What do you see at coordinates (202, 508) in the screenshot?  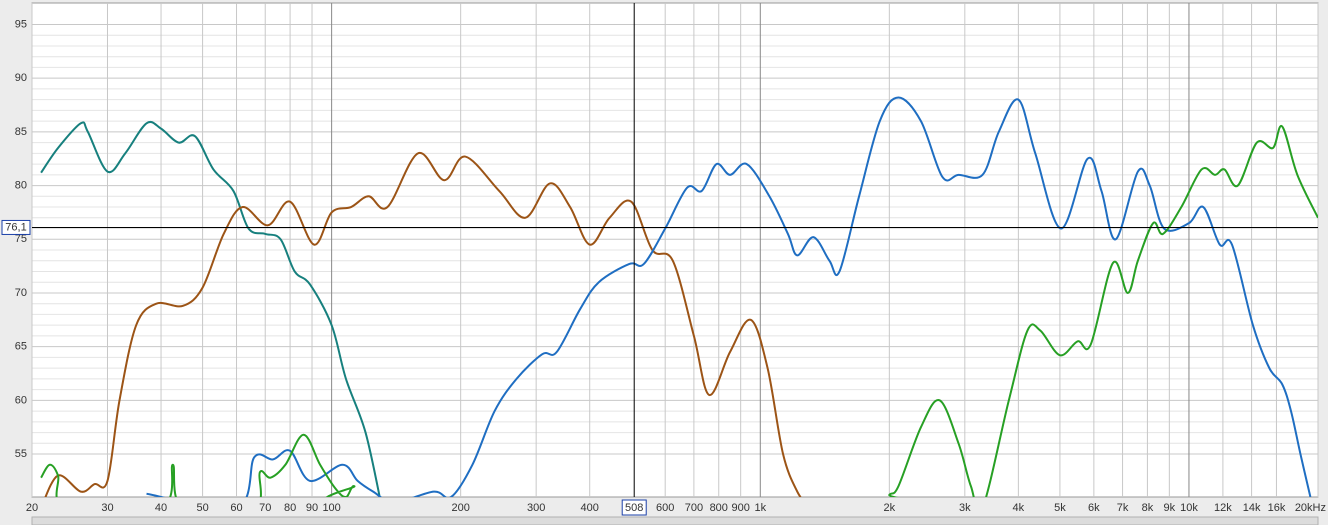 I see `x-tick-label: 50` at bounding box center [202, 508].